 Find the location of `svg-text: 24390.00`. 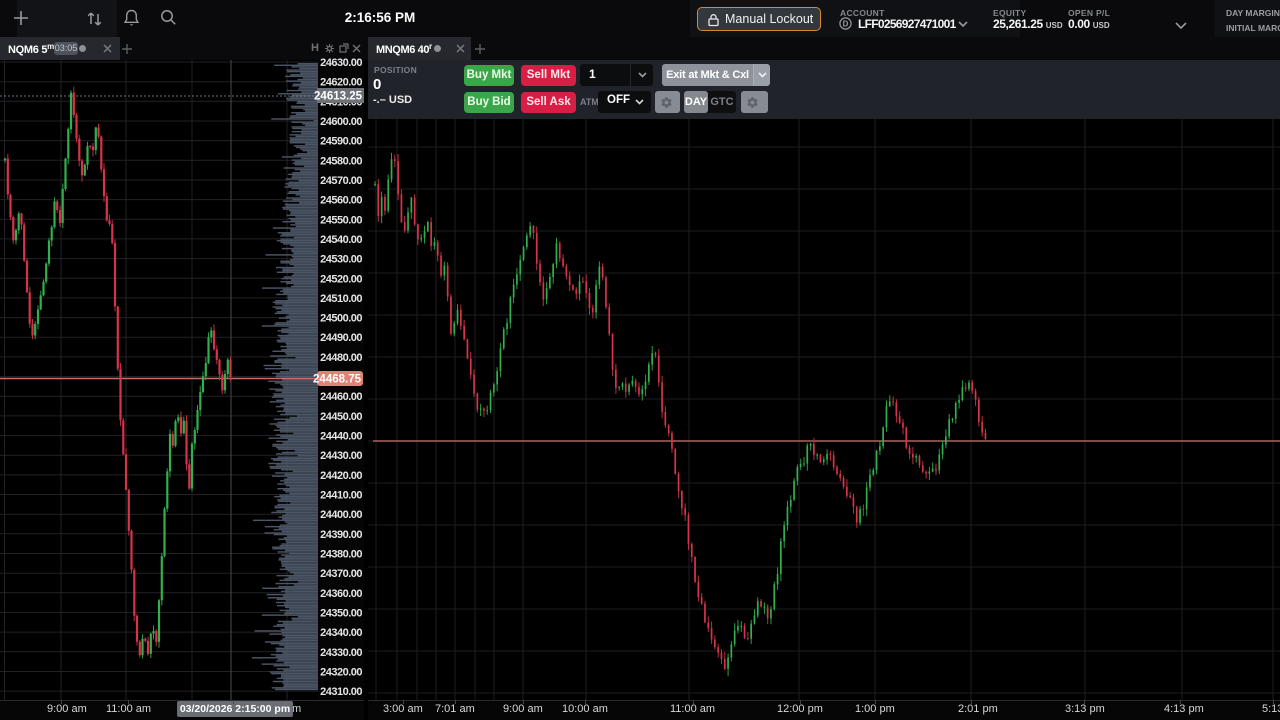

svg-text: 24390.00 is located at coordinates (341, 535).